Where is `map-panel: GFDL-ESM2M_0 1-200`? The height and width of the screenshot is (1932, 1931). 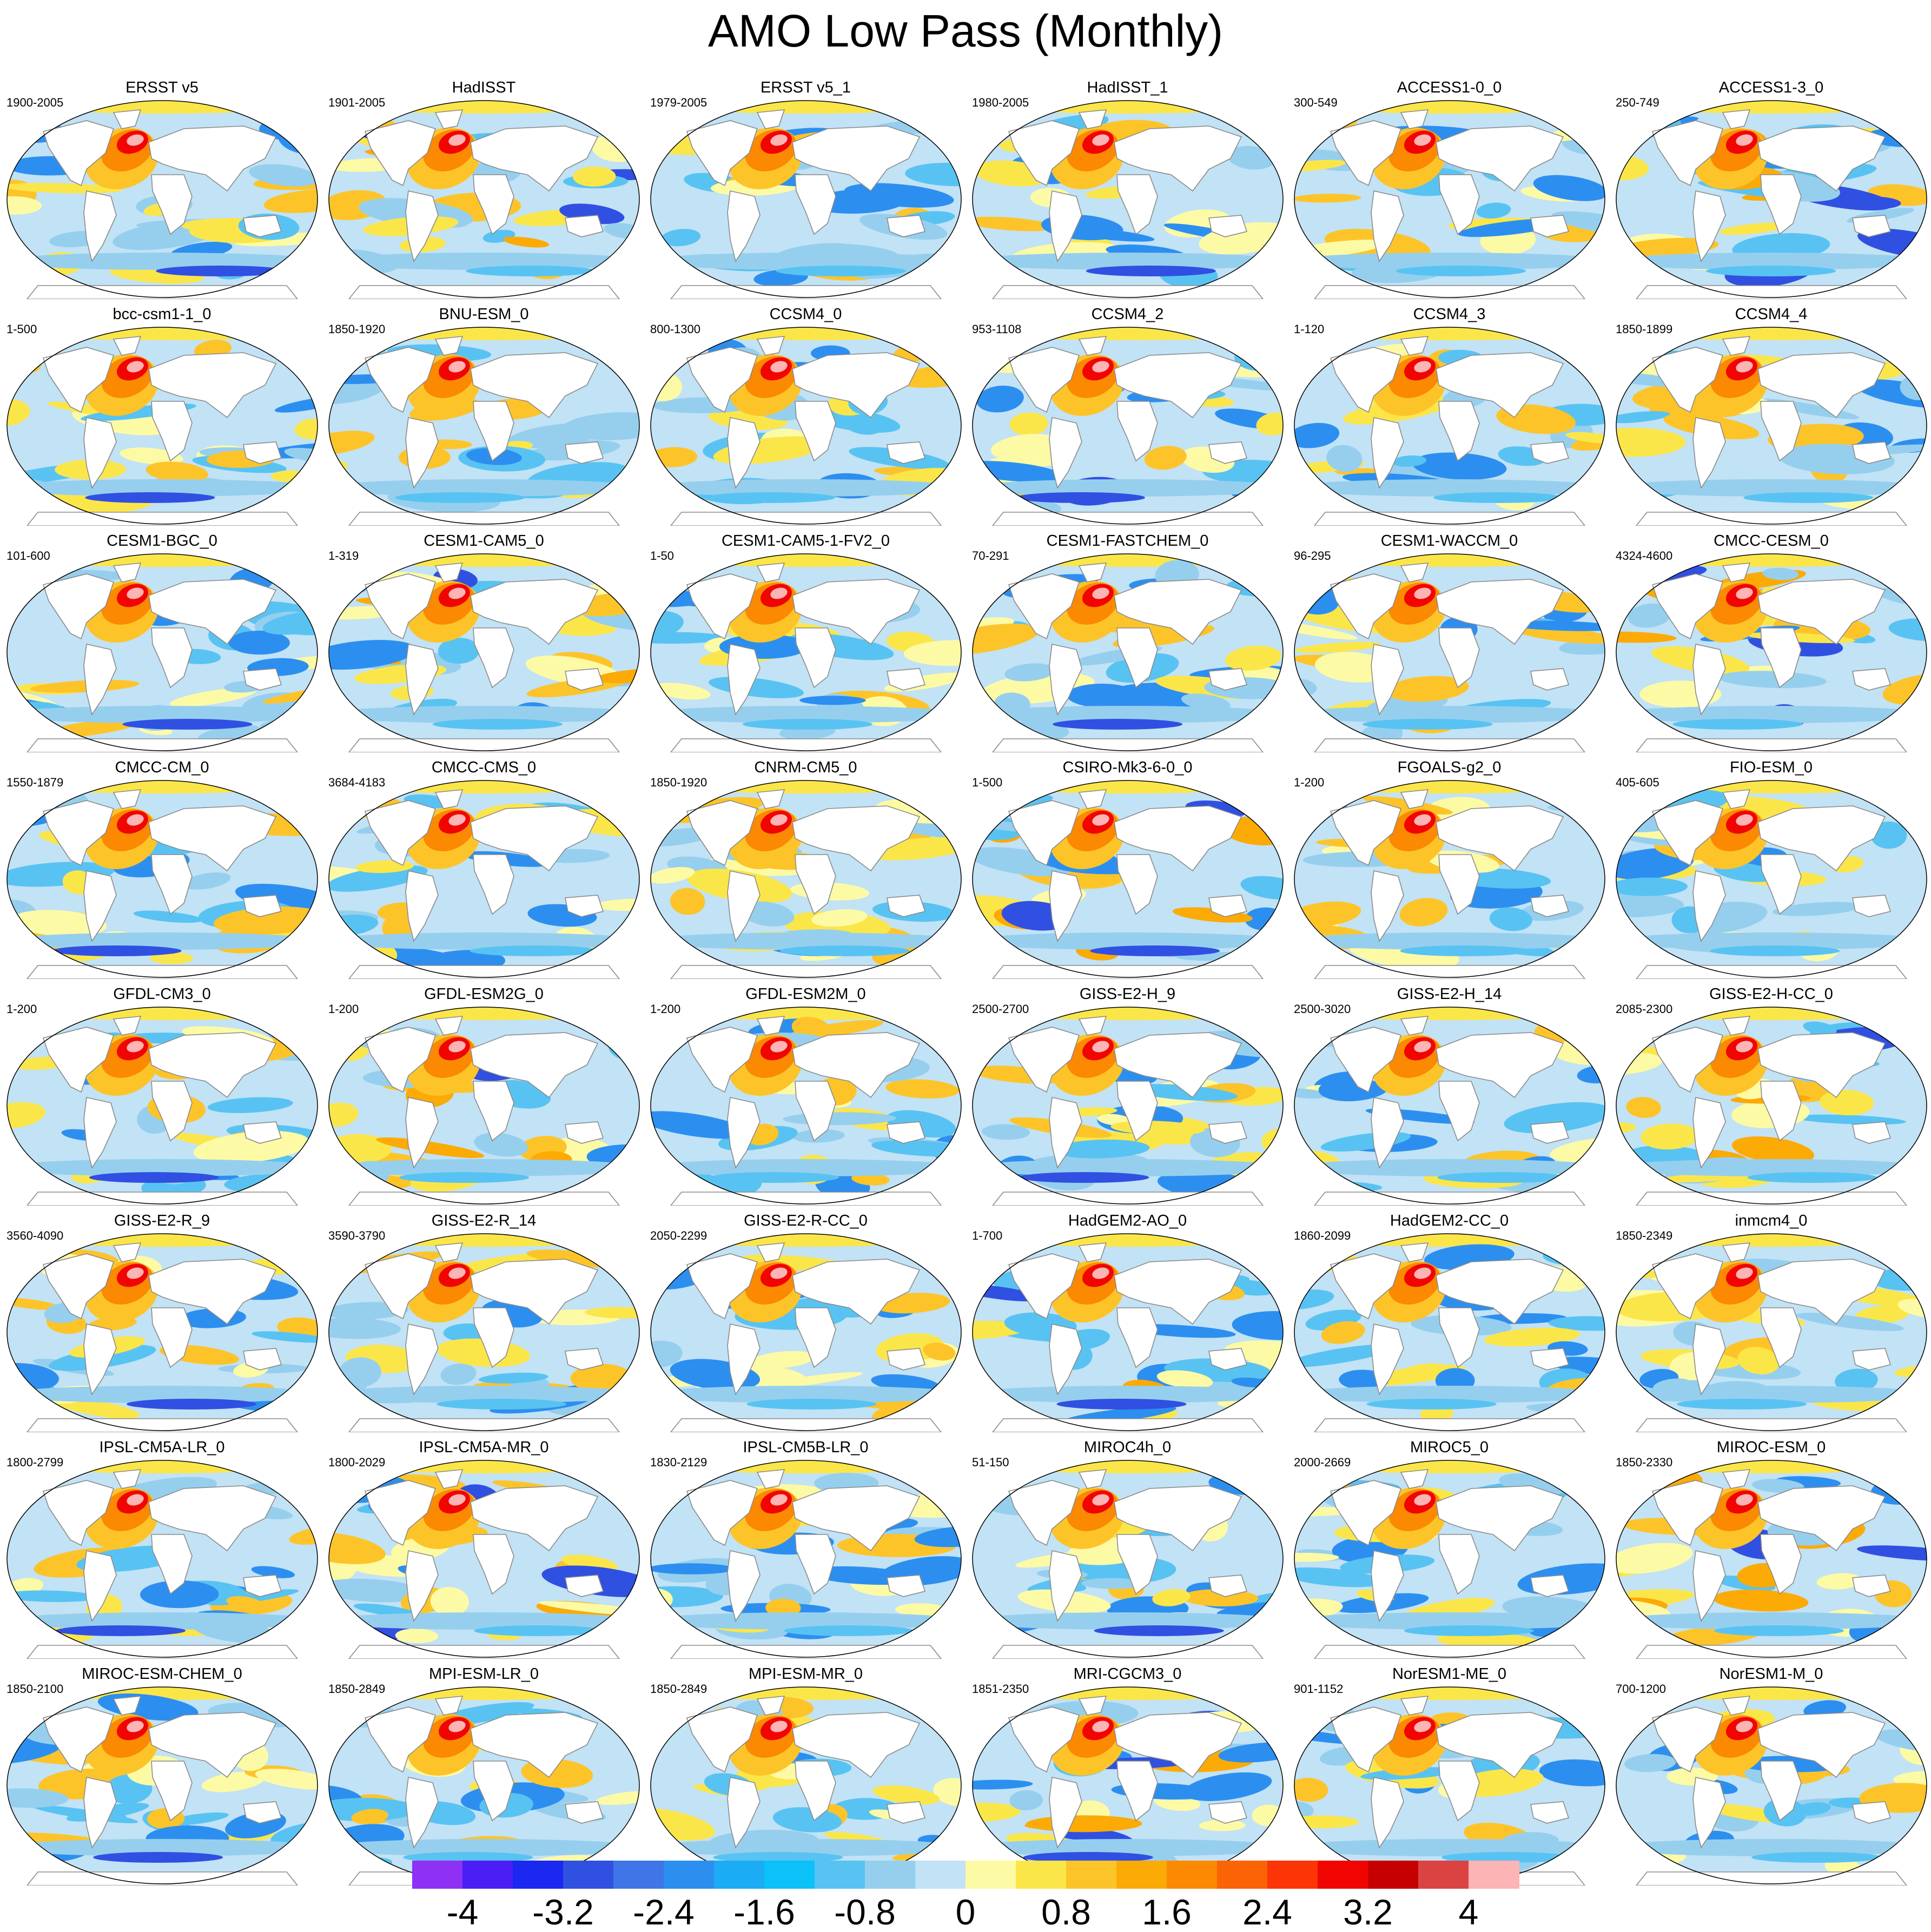
map-panel: GFDL-ESM2M_0 1-200 is located at coordinates (806, 1096).